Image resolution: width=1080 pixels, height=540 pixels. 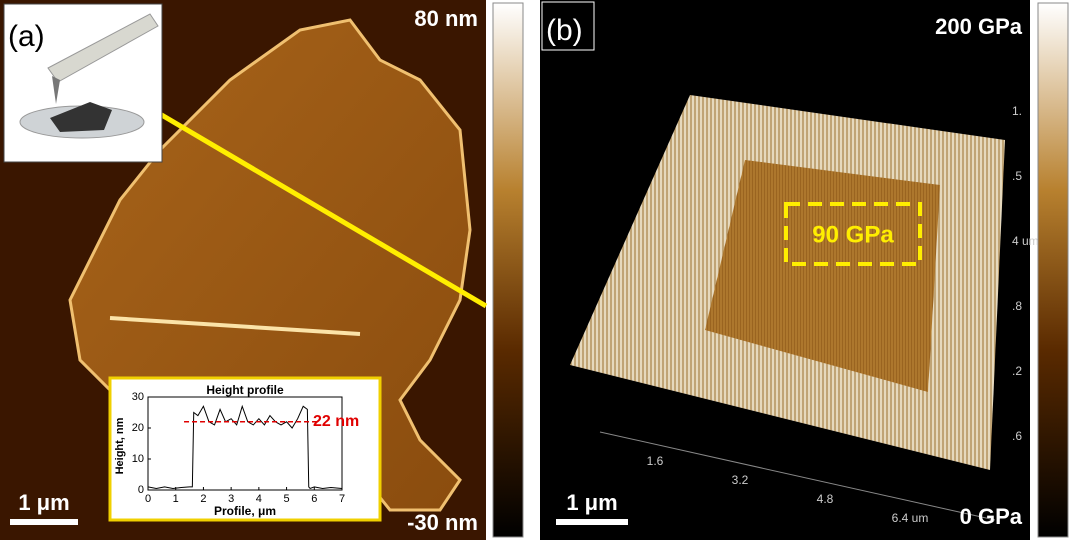 What do you see at coordinates (979, 26) in the screenshot?
I see `scale-max: 200 GPa` at bounding box center [979, 26].